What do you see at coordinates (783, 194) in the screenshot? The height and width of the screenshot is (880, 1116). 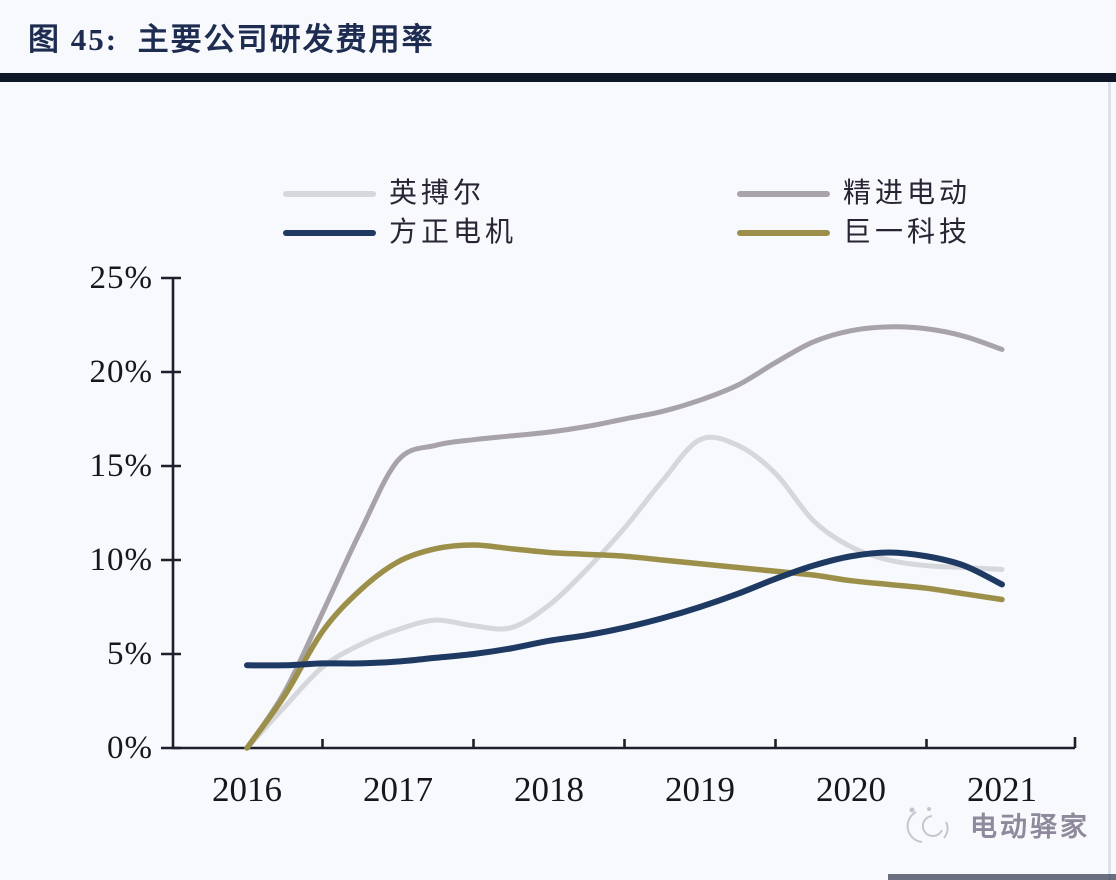 I see `legend-swatch-jingjin-electric` at bounding box center [783, 194].